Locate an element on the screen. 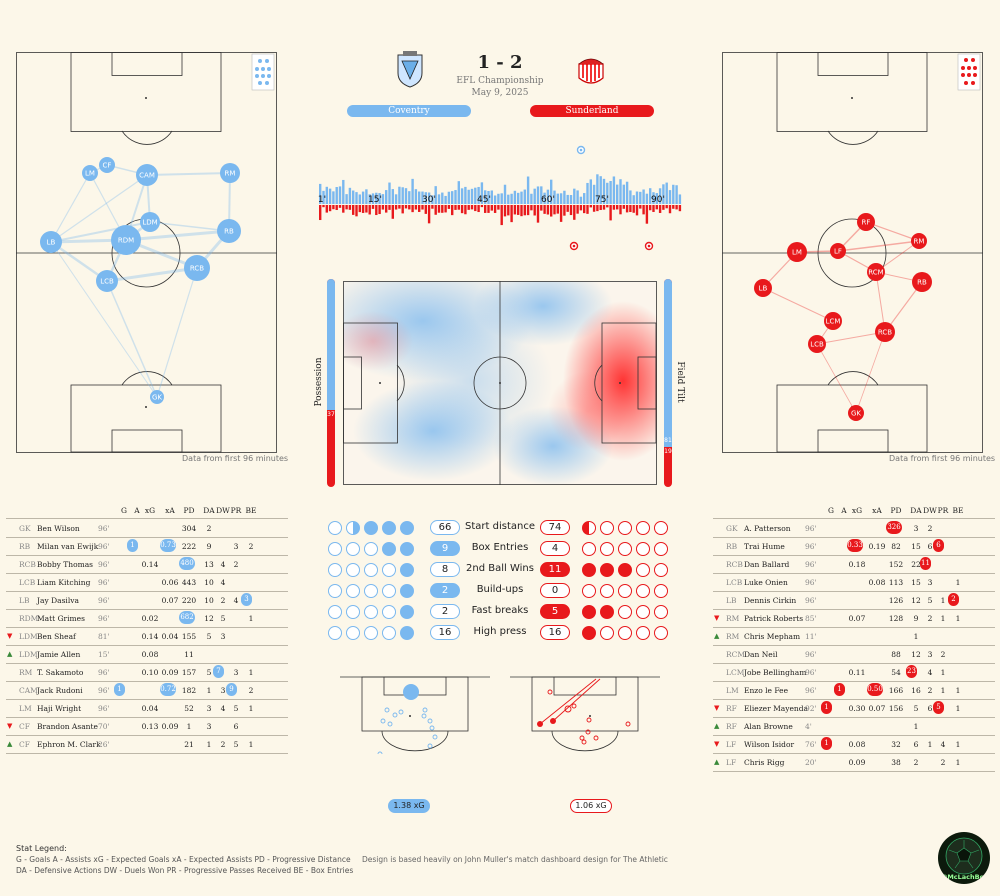 This screenshot has height=896, width=1000. away-node-label: RB is located at coordinates (922, 283).